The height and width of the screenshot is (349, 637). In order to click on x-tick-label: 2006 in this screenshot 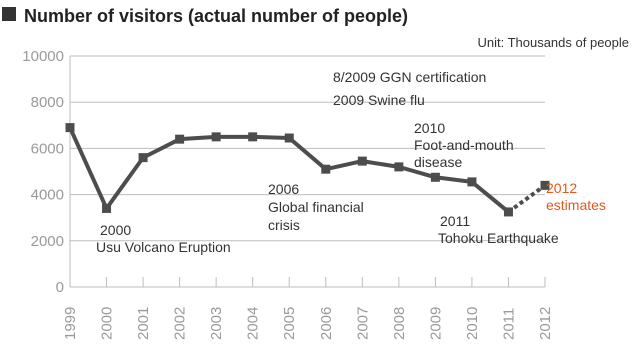, I will do `click(326, 323)`.